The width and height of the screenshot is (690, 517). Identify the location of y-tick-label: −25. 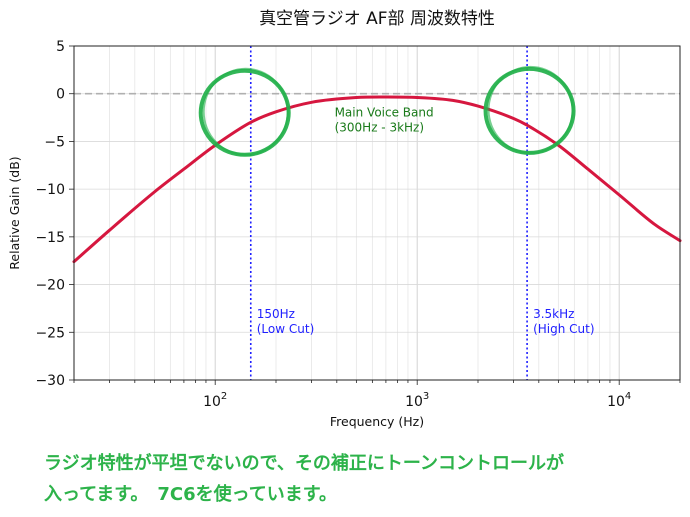
(50, 333).